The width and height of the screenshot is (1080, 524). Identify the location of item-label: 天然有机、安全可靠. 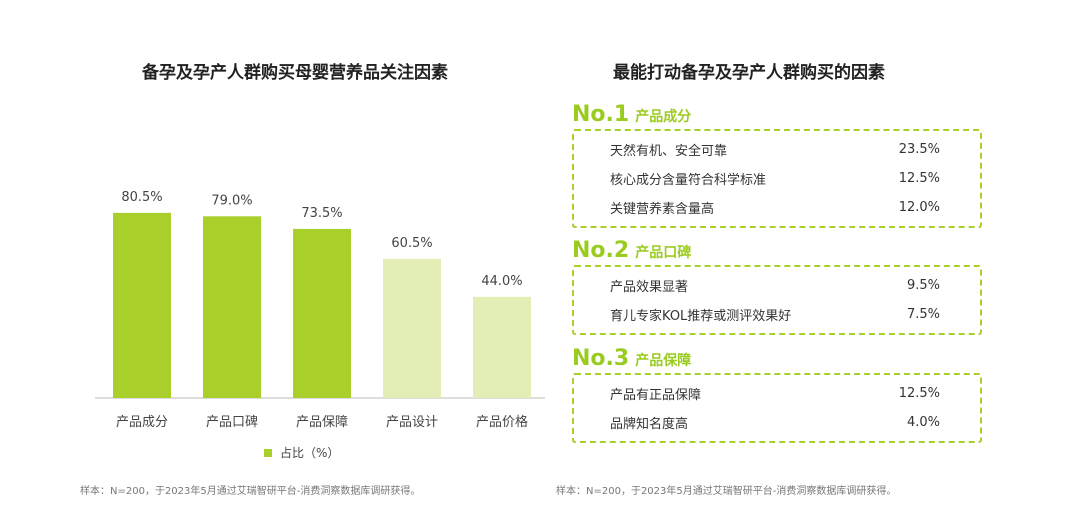
(669, 151).